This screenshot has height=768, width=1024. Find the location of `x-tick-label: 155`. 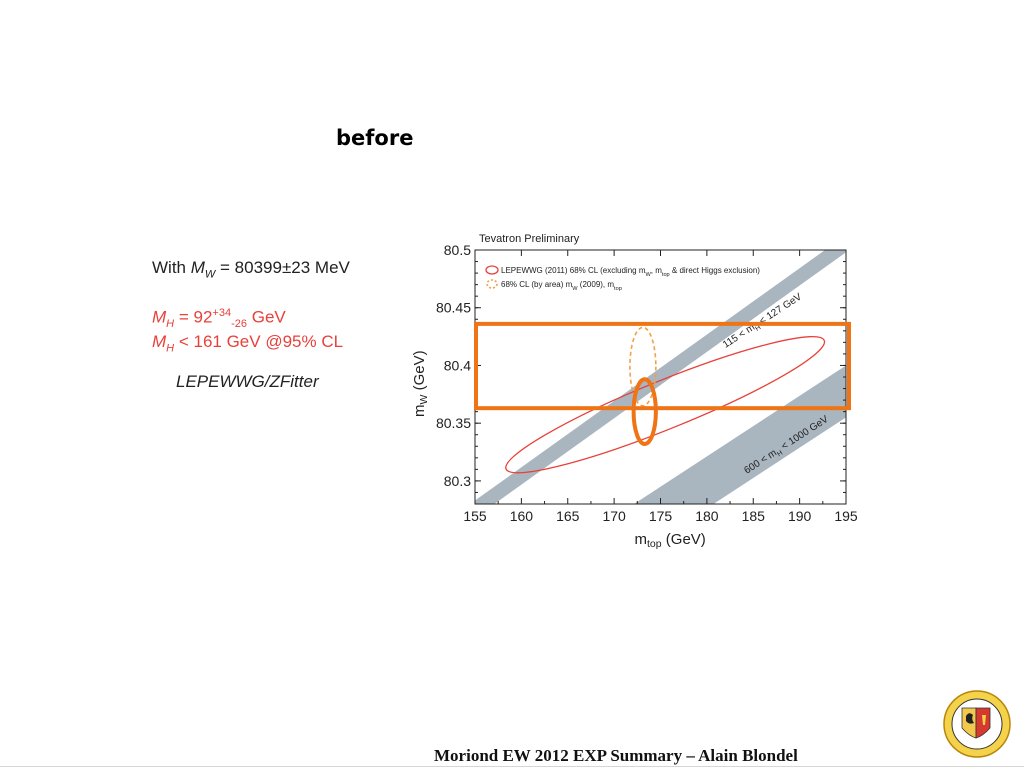

x-tick-label: 155 is located at coordinates (475, 516).